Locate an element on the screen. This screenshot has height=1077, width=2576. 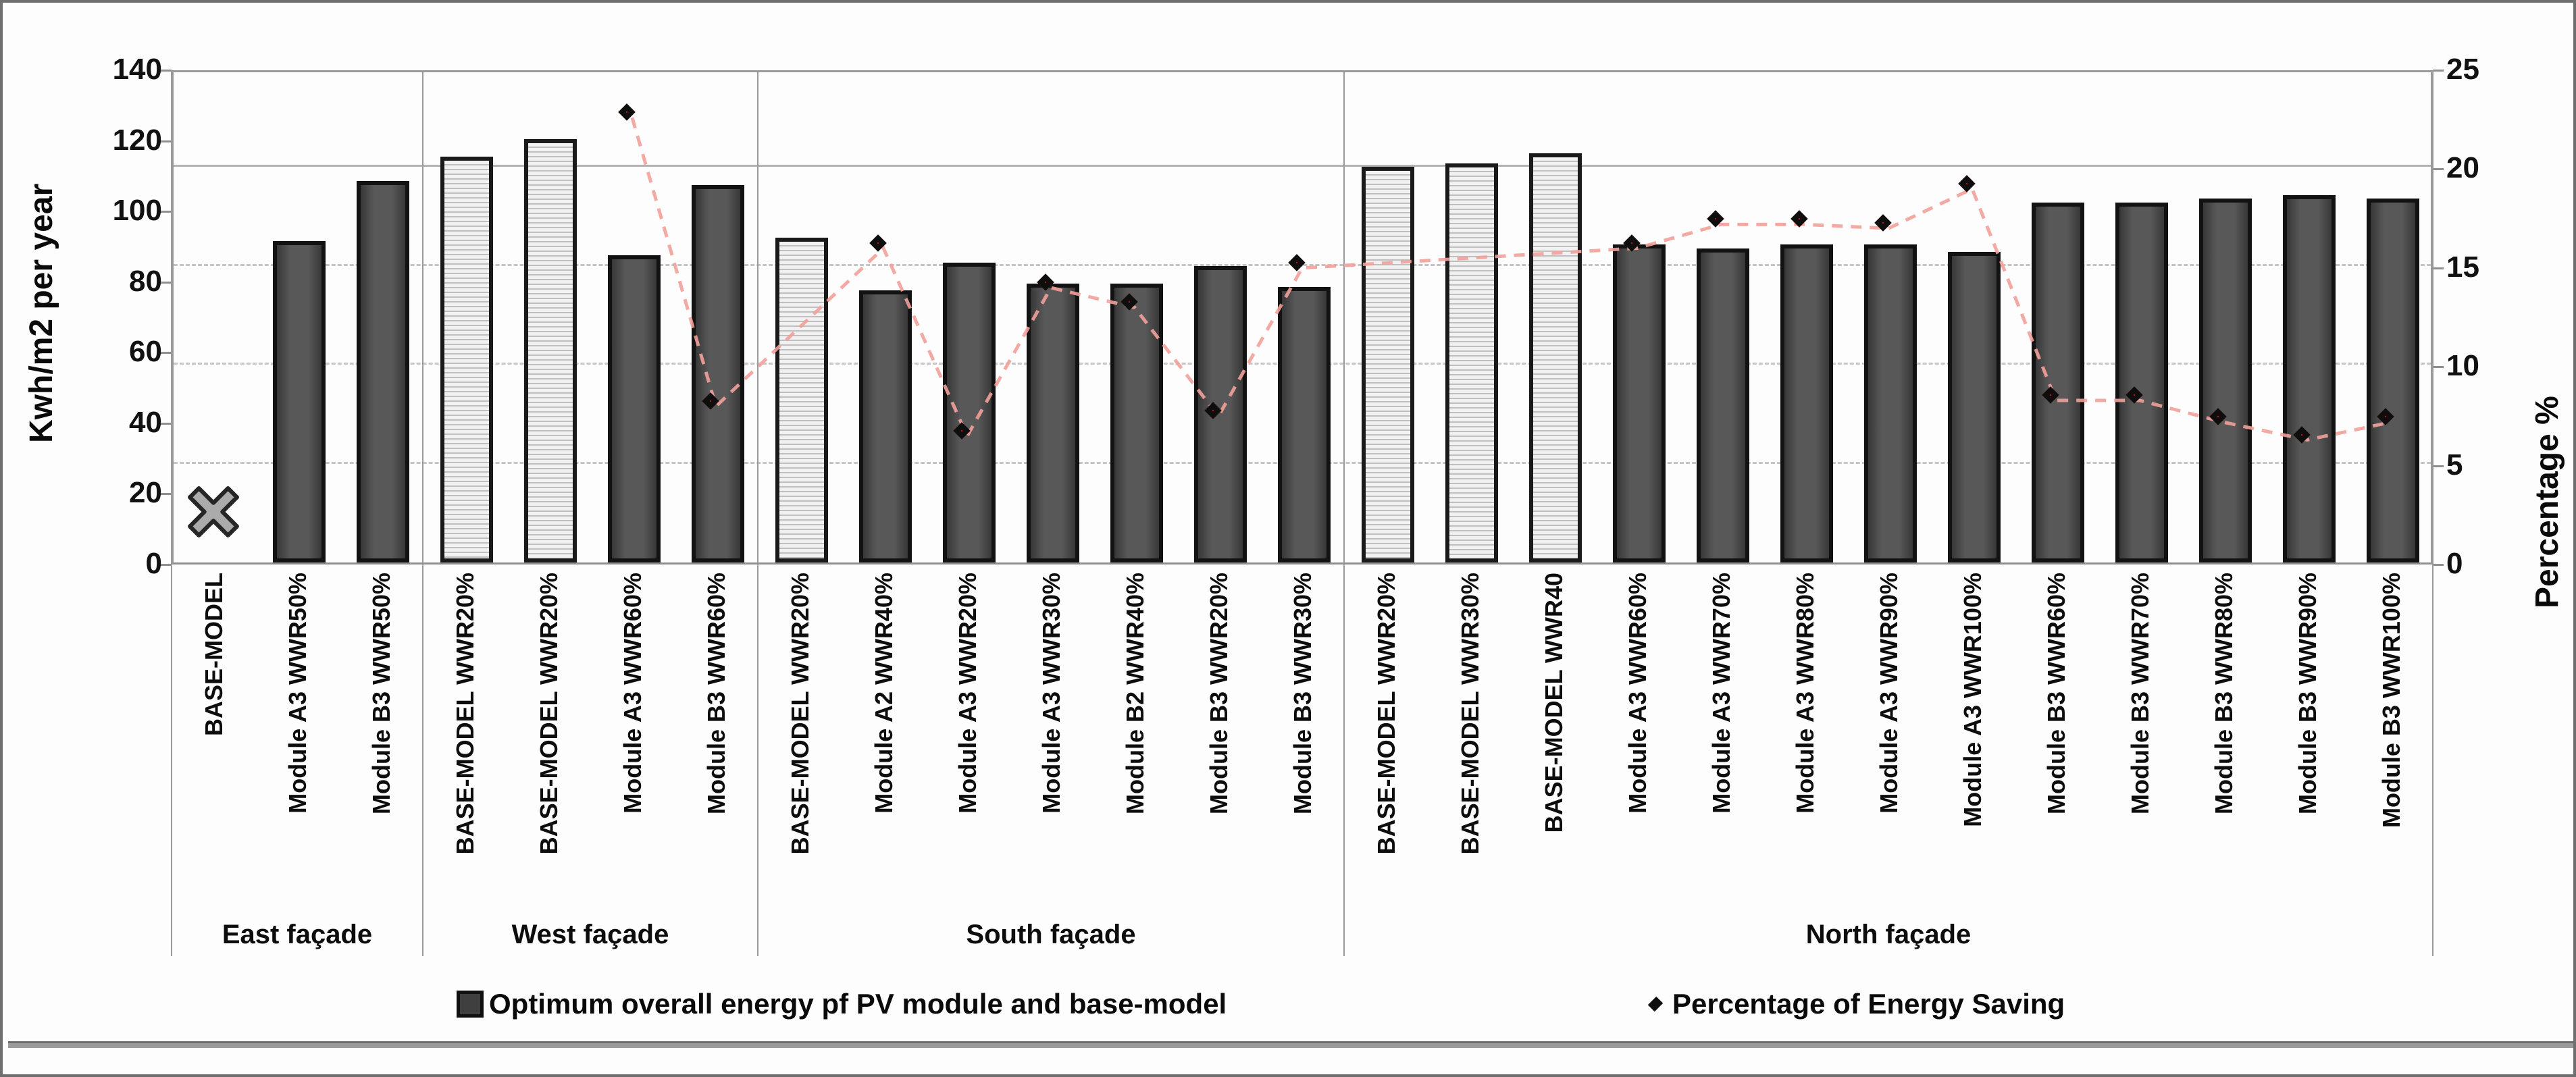
left-axis-tick-label: 0 is located at coordinates (153, 563).